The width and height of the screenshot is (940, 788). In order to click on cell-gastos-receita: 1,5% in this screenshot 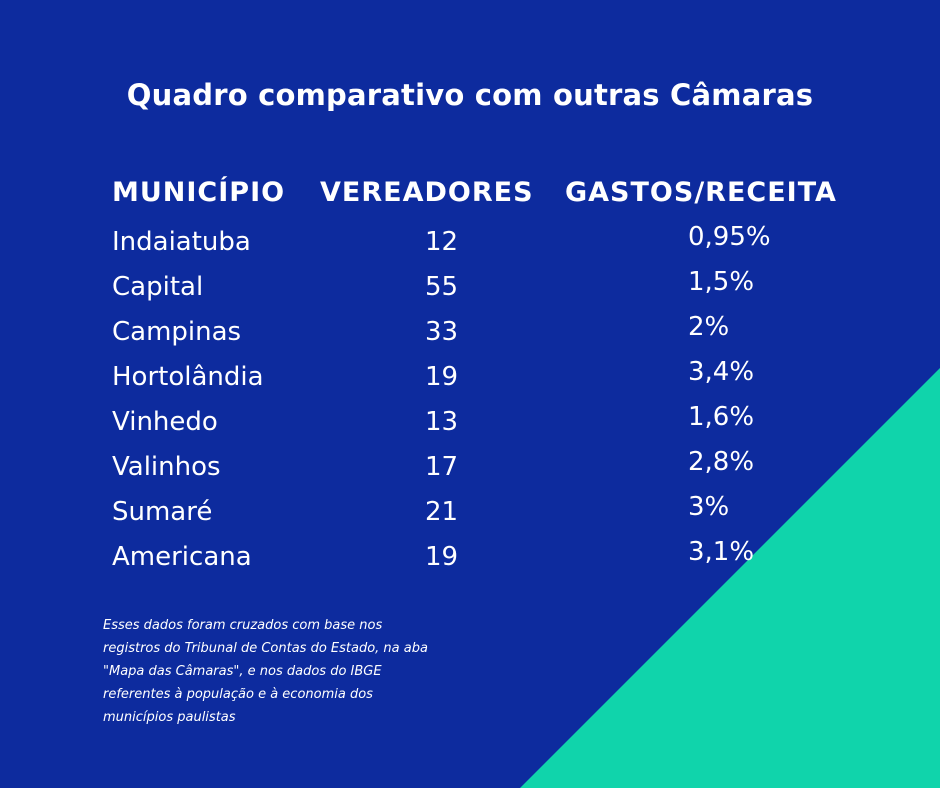, I will do `click(721, 282)`.